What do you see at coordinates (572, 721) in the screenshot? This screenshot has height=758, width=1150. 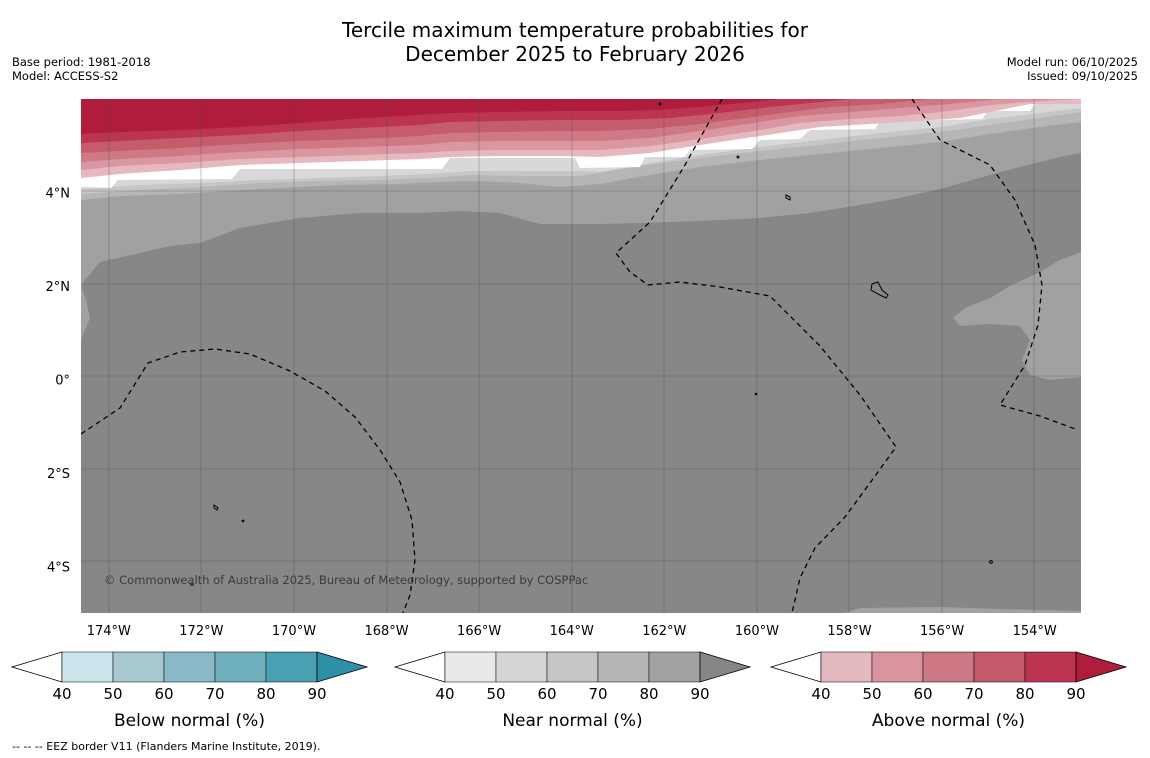 I see `colorbar-label: Near normal (%)` at bounding box center [572, 721].